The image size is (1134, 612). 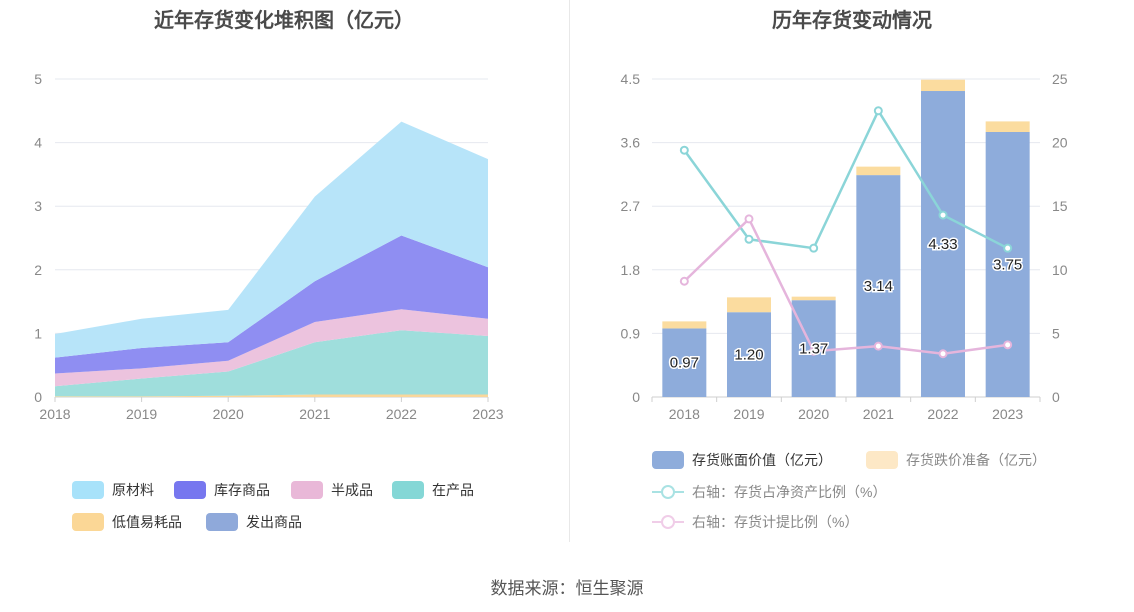 What do you see at coordinates (284, 21) in the screenshot?
I see `left-chart-title: 近年存货变化堆积图（亿元）` at bounding box center [284, 21].